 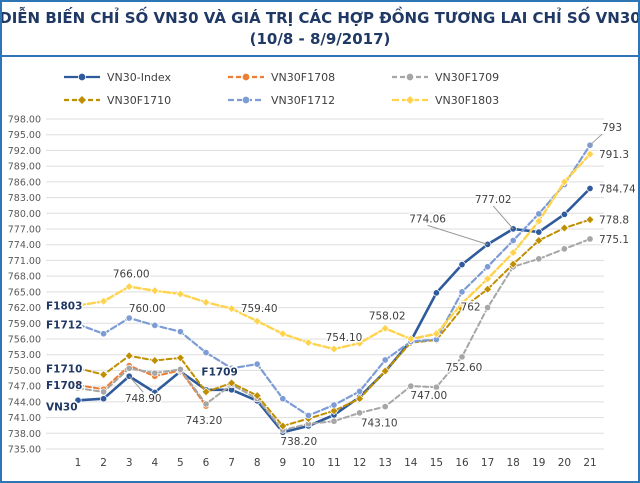 I want to click on x-tick-label: 17, so click(x=487, y=463).